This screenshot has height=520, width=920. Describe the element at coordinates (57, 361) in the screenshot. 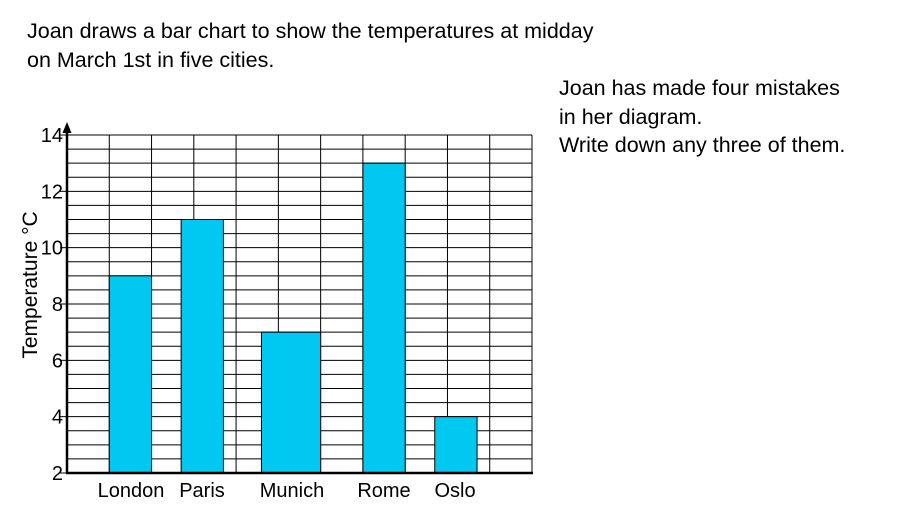

I see `y-tick-label: 6` at that location.